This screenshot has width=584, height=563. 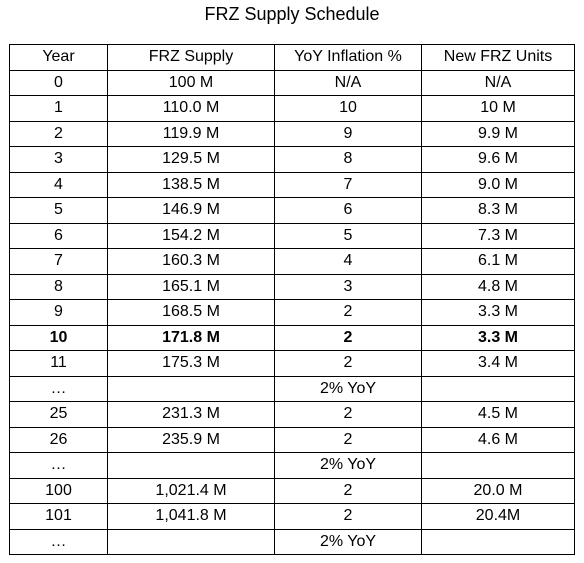 I want to click on cell-supply: 231.3 M, so click(x=191, y=414).